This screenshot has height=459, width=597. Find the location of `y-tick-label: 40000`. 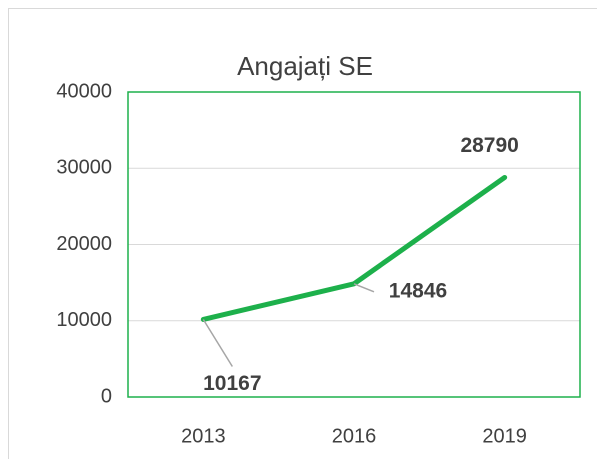

y-tick-label: 40000 is located at coordinates (84, 91).